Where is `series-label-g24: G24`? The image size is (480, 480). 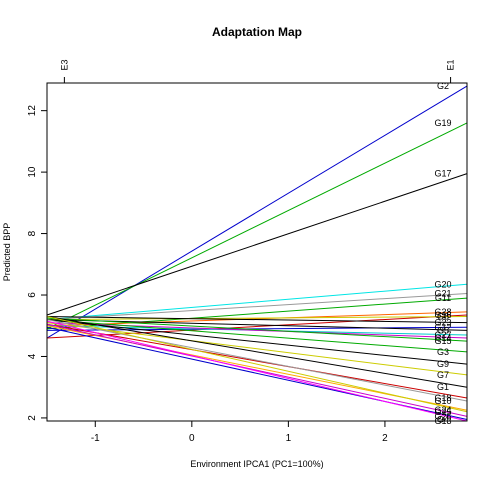 series-label-g24: G24 is located at coordinates (442, 410).